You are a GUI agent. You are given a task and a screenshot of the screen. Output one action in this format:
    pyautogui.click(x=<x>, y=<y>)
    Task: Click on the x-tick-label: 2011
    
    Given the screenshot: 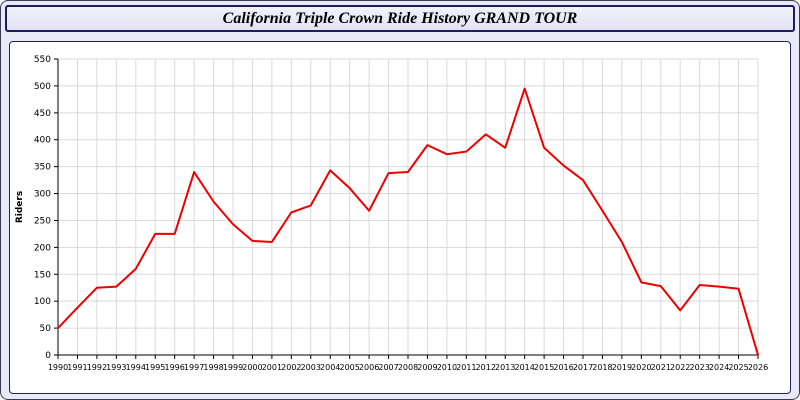 What is the action you would take?
    pyautogui.click(x=466, y=367)
    